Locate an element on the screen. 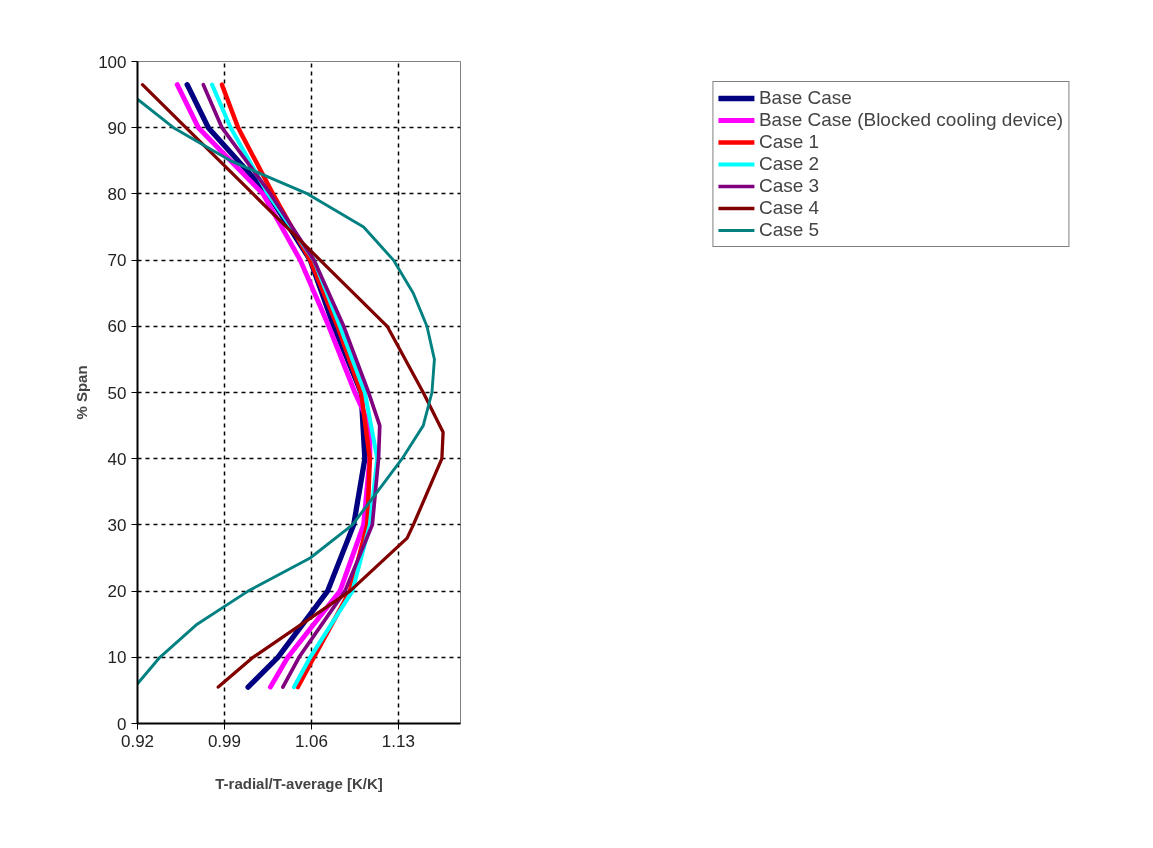 The width and height of the screenshot is (1153, 848). y-tick-label: 90 is located at coordinates (117, 128).